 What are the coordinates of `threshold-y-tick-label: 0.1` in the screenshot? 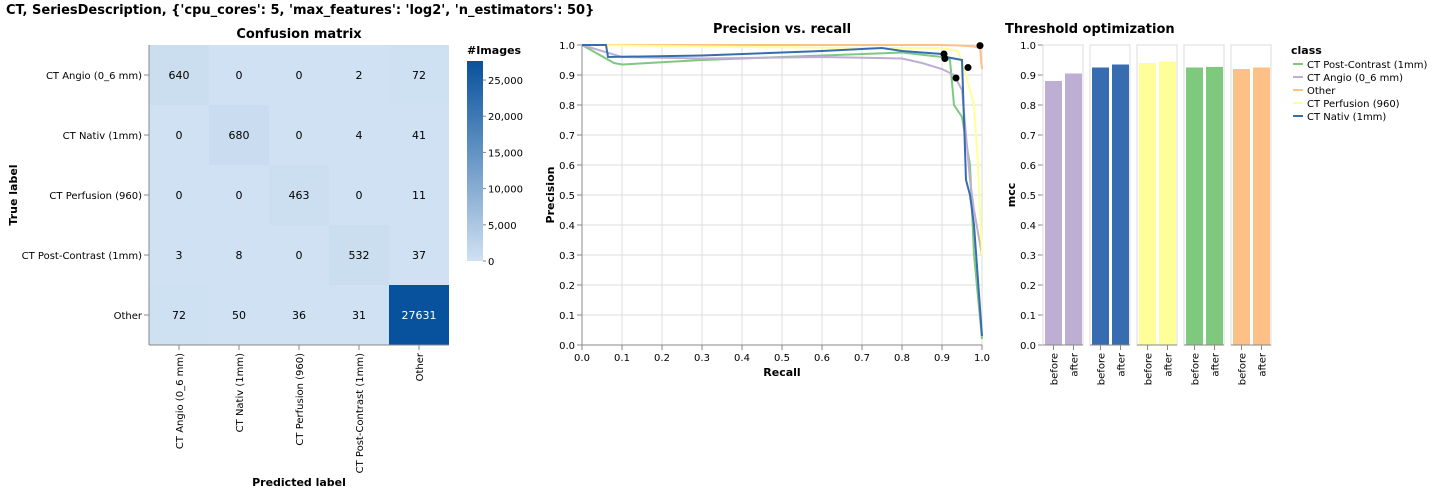 It's located at (1028, 316).